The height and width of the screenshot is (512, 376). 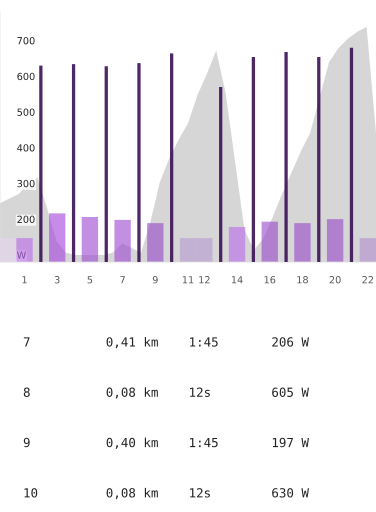 What do you see at coordinates (26, 112) in the screenshot?
I see `y-tick-label: 500` at bounding box center [26, 112].